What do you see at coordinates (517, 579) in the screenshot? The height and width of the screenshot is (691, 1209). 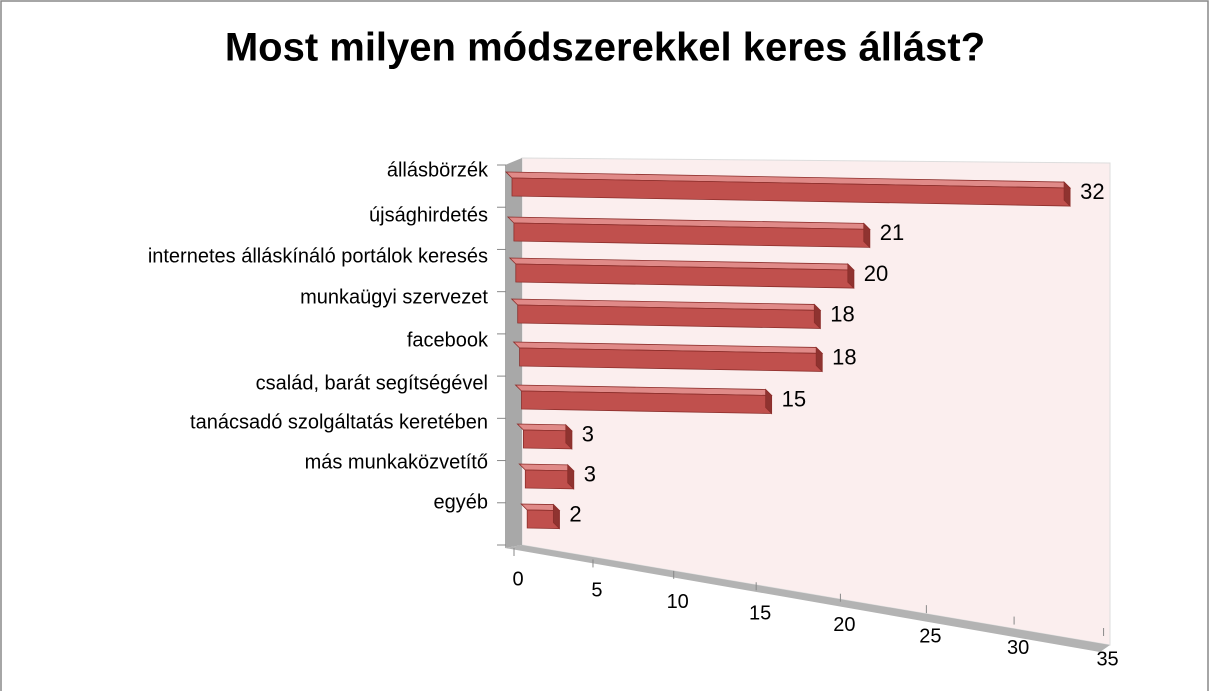 I see `x-tick-label: 0` at bounding box center [517, 579].